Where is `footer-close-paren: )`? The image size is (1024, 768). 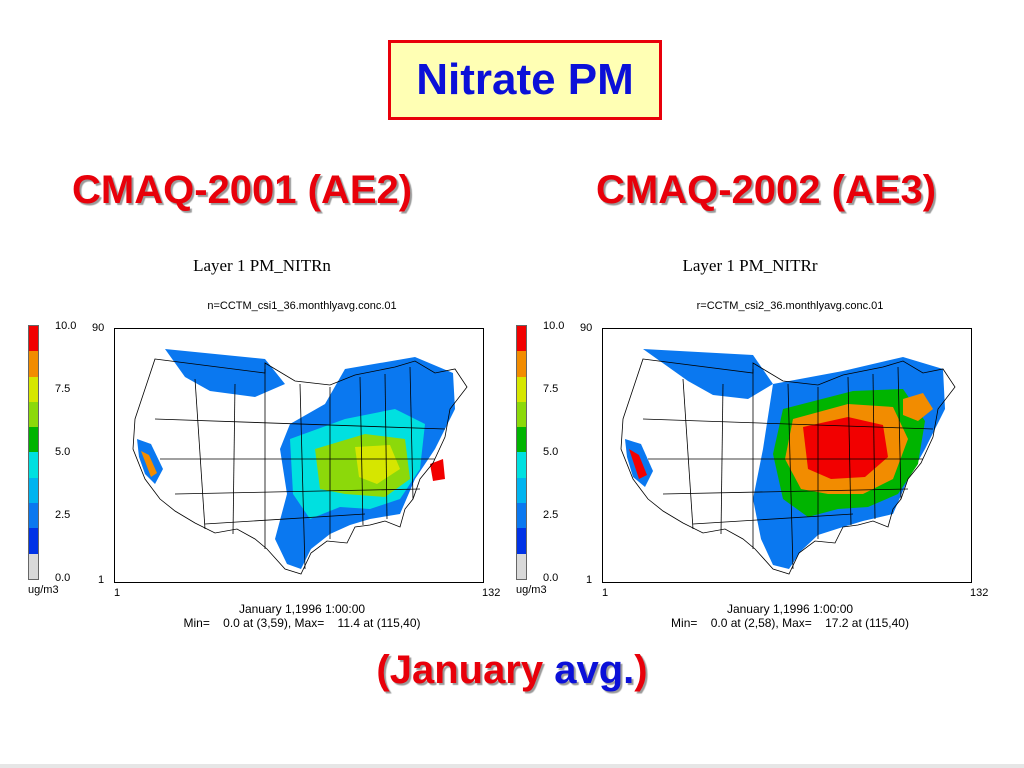 footer-close-paren: ) is located at coordinates (641, 670).